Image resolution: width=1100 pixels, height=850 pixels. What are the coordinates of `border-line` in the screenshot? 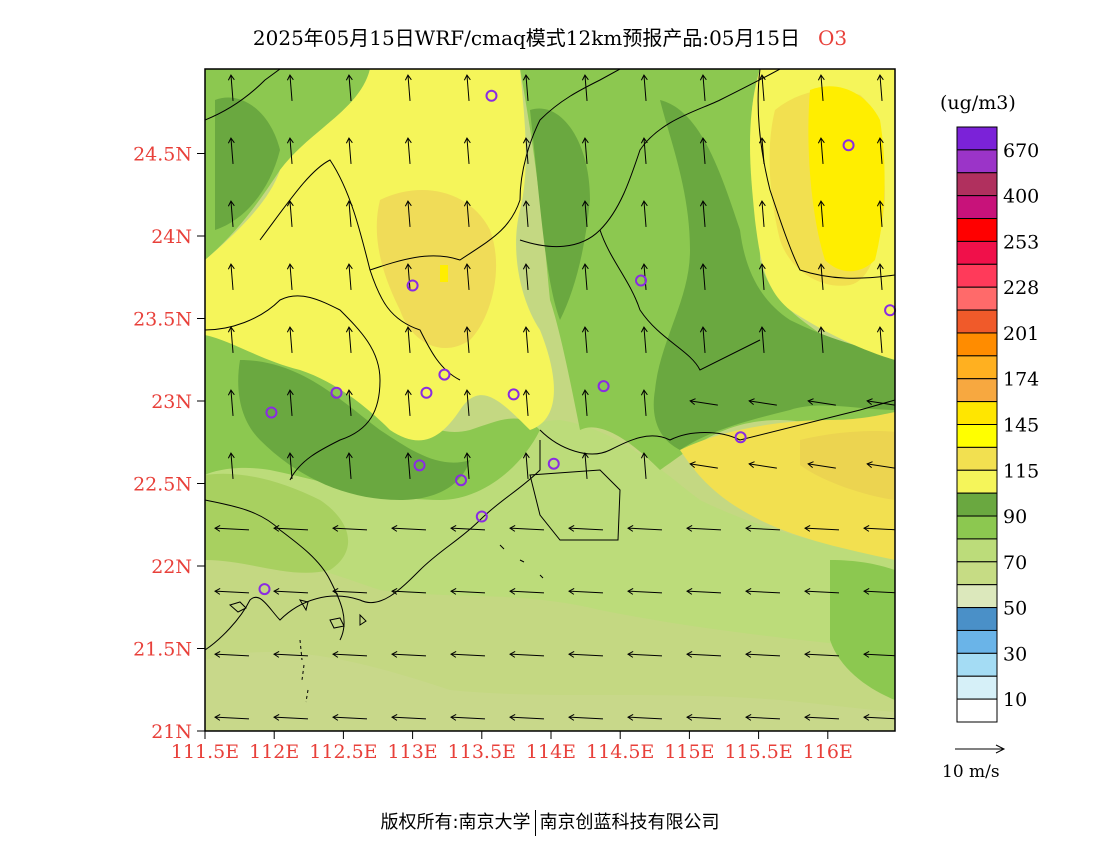 It's located at (495, 170).